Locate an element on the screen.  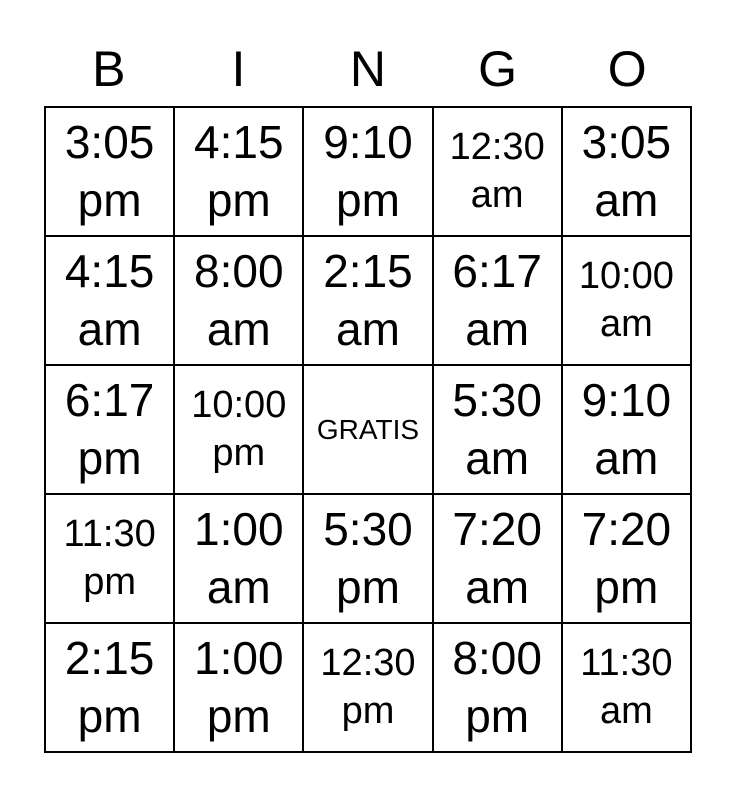
bingo-cell: 12:30 pm is located at coordinates (368, 687).